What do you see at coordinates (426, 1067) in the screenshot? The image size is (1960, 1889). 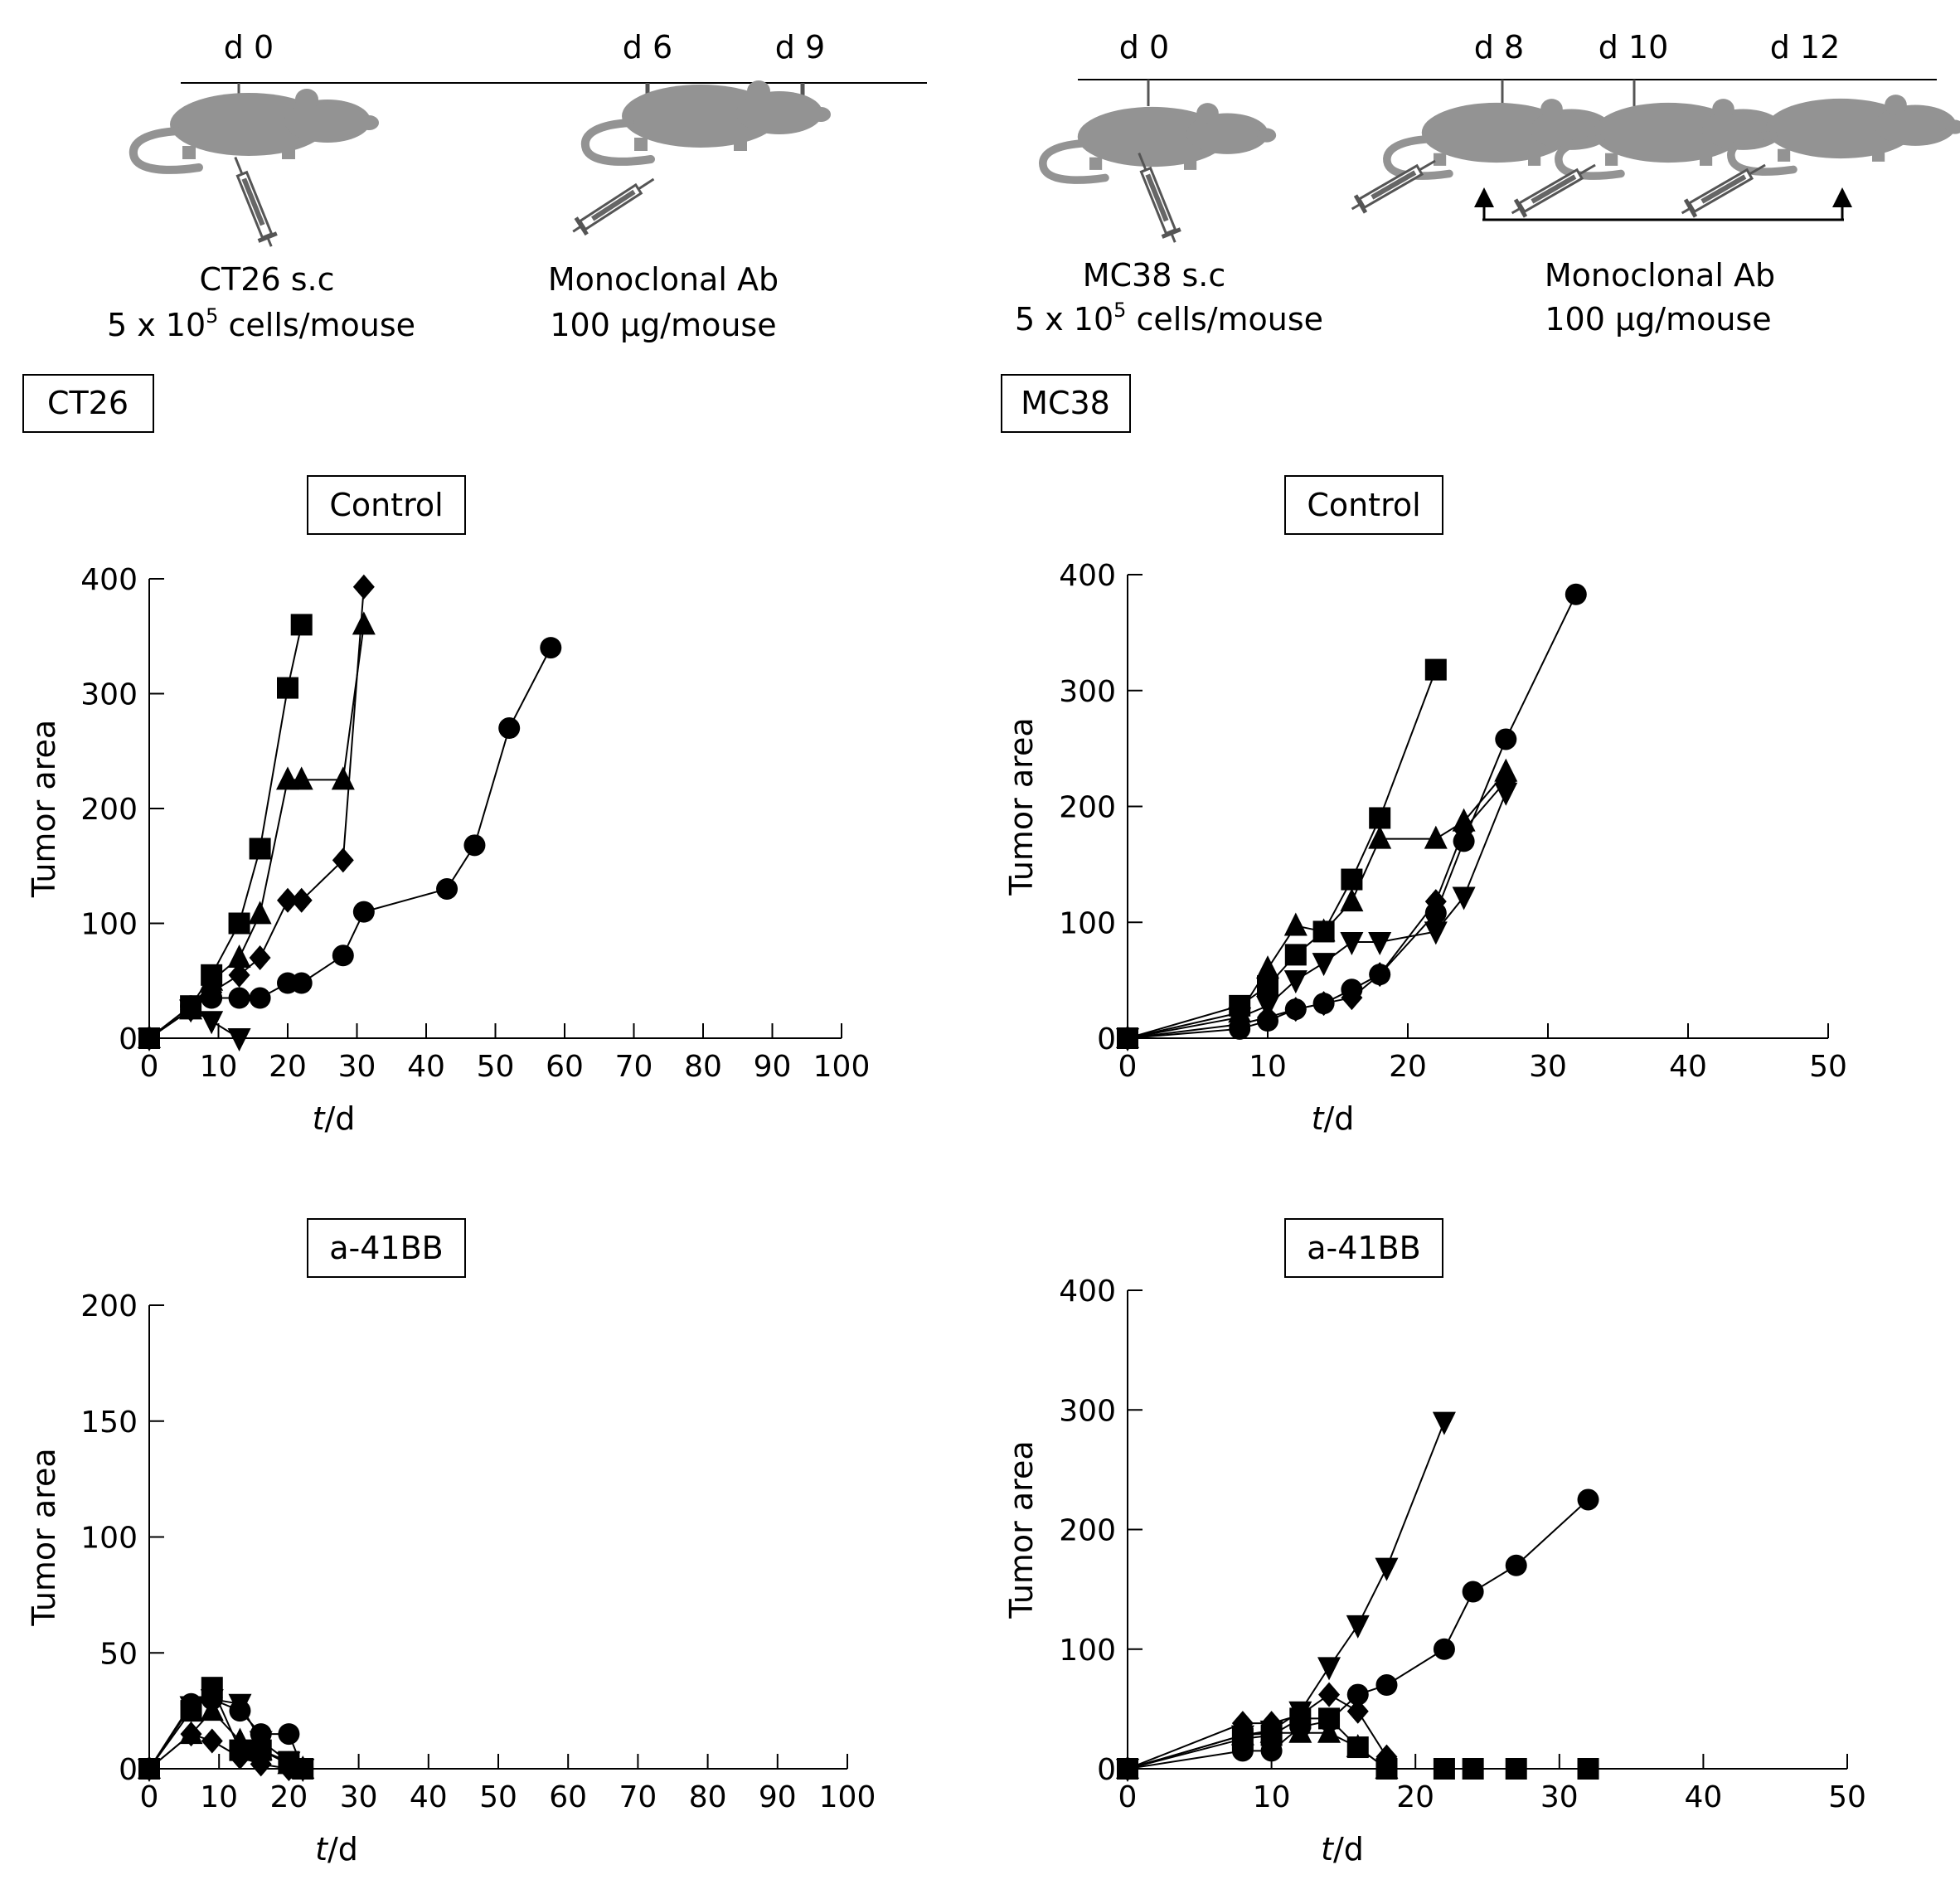 I see `x-tick-label: 40` at bounding box center [426, 1067].